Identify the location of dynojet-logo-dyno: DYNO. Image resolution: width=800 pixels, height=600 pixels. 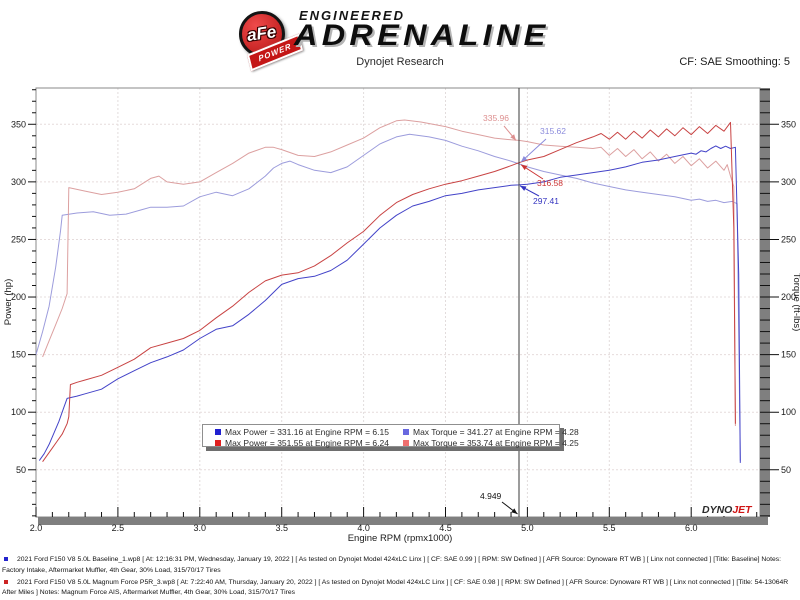
(717, 510).